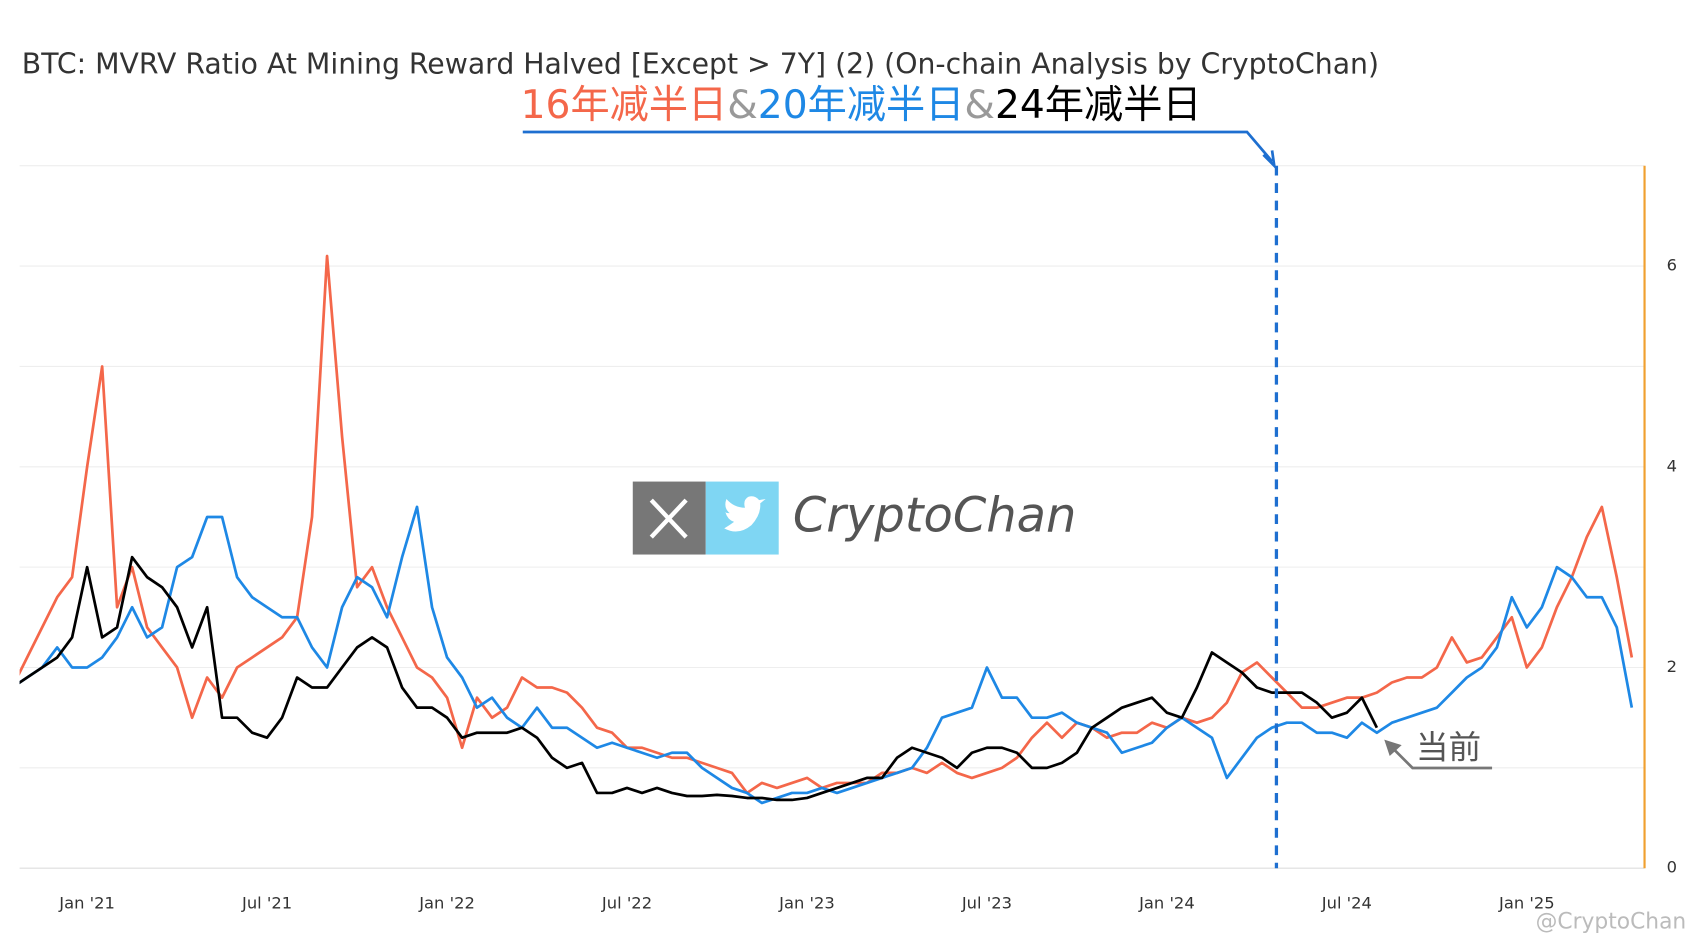 The image size is (1699, 937). I want to click on x-tick-label: Jul '22, so click(626, 903).